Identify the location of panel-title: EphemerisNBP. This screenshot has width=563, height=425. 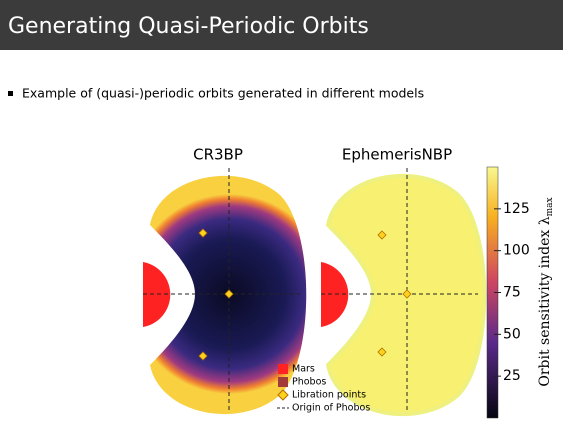
(397, 155).